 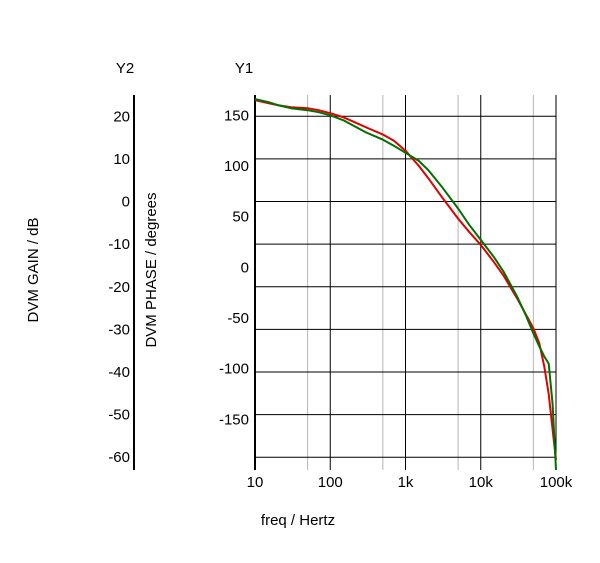 I want to click on y2-tick-label: -40, so click(x=119, y=372).